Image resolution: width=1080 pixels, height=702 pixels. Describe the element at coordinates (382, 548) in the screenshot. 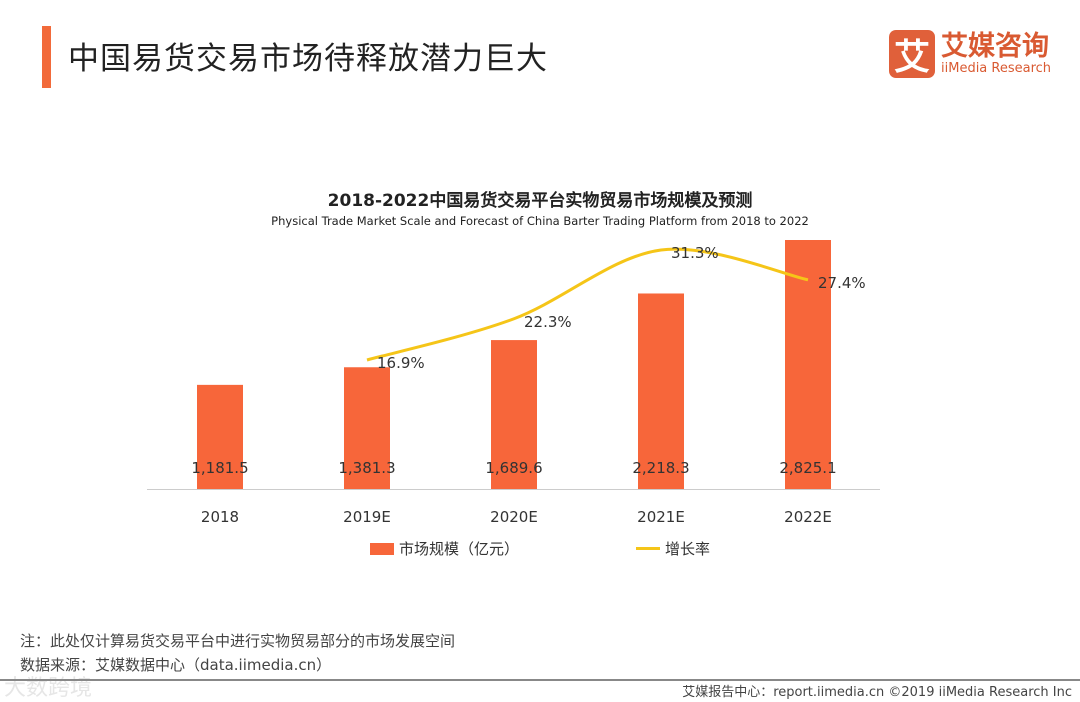

I see `legend-bar-swatch` at that location.